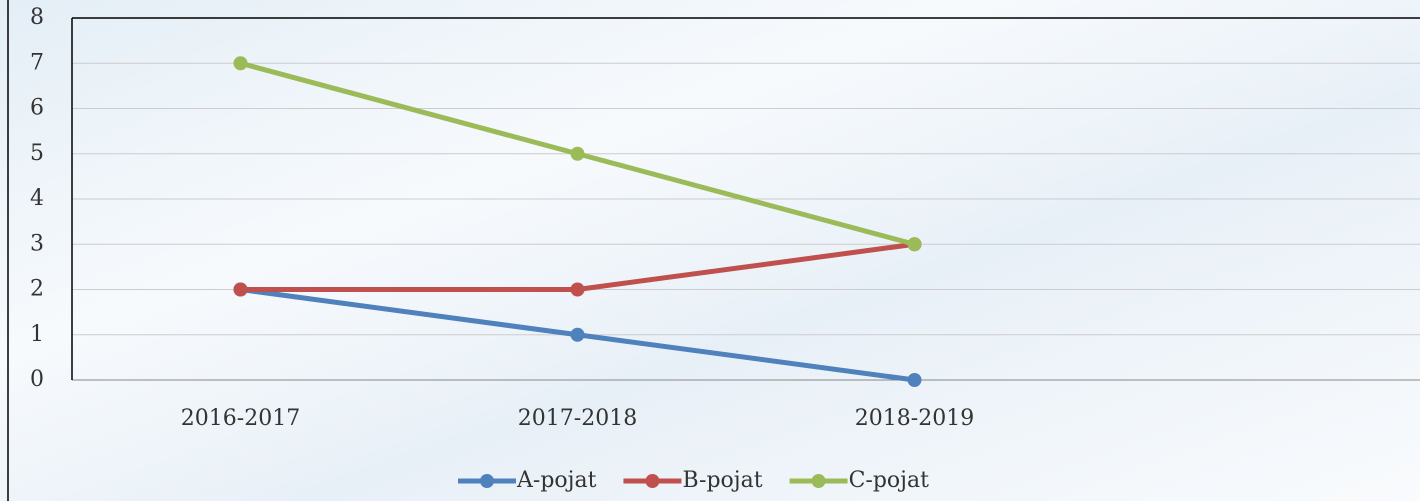 This screenshot has width=1420, height=501. Describe the element at coordinates (37, 198) in the screenshot. I see `y-tick-label: 4` at that location.